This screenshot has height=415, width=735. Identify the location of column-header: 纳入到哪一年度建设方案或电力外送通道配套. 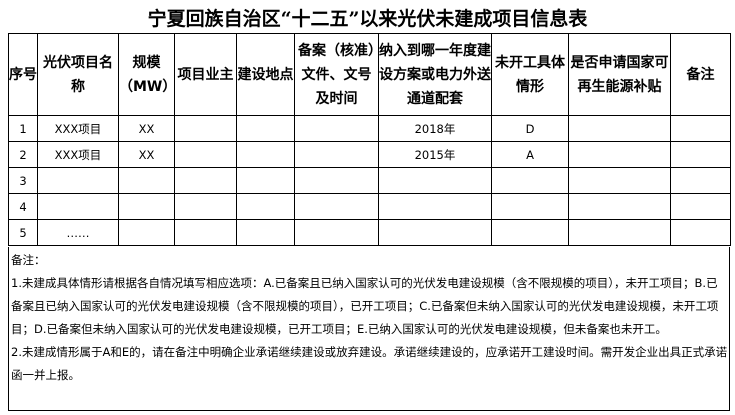
(435, 74).